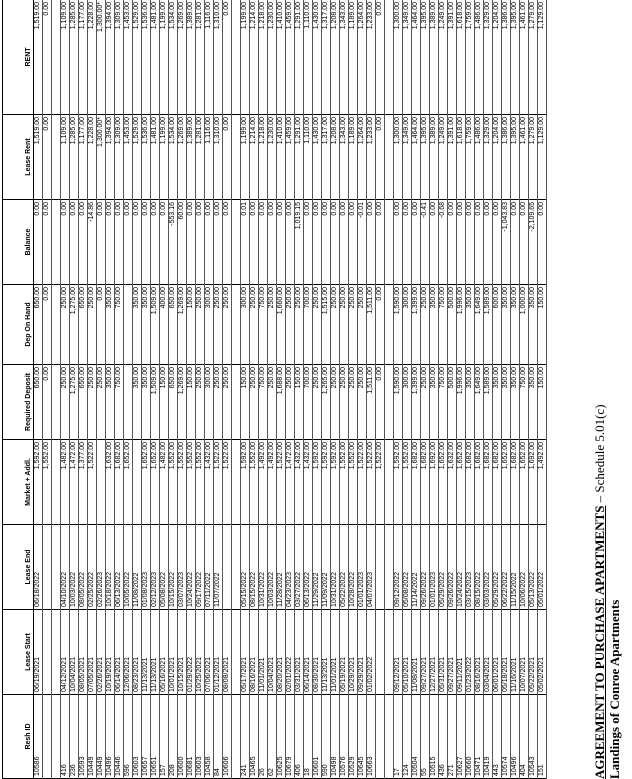 This screenshot has width=632, height=779. What do you see at coordinates (398, 652) in the screenshot?
I see `cell: 09/12/2021` at bounding box center [398, 652].